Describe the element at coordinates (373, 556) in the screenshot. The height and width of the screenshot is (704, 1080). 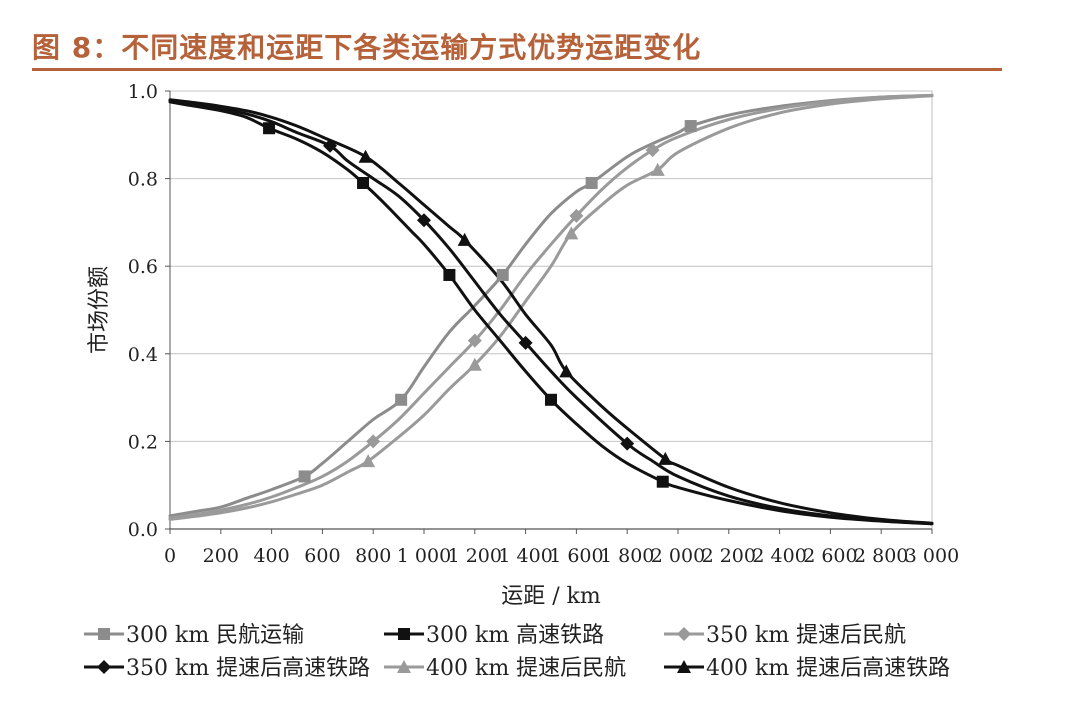
I see `x-tick-label: 800` at that location.